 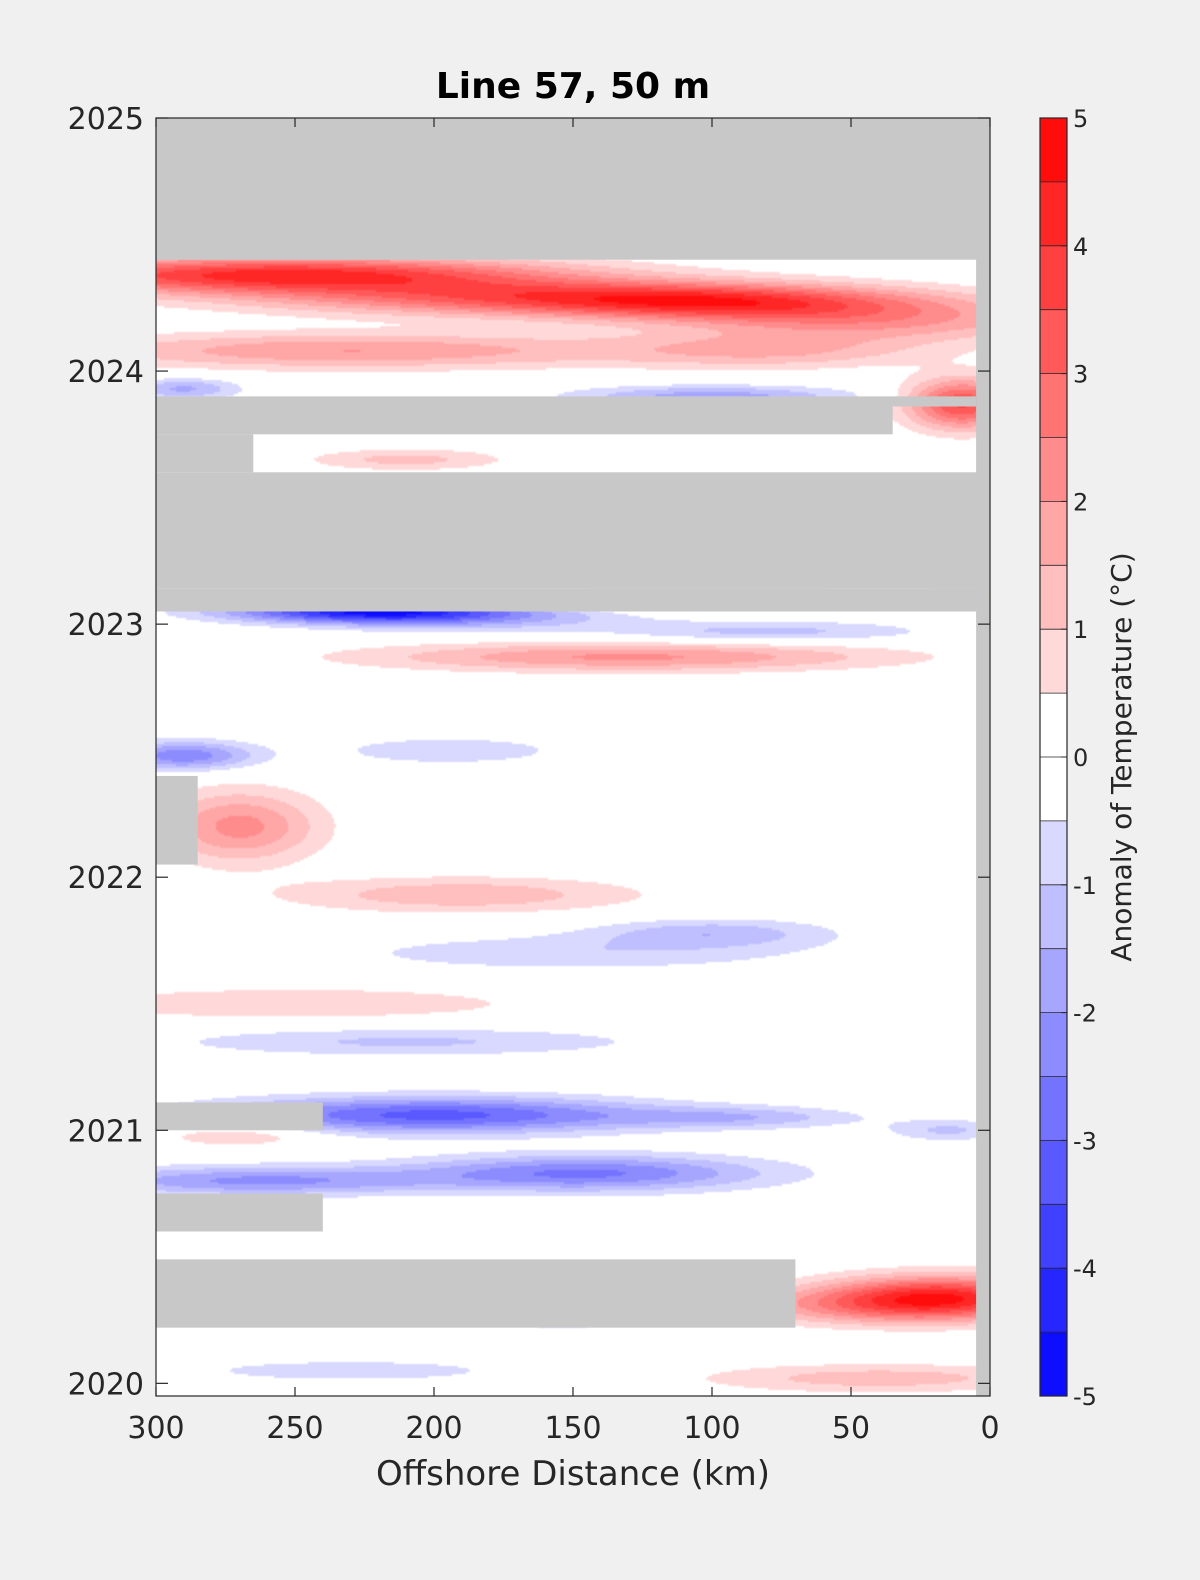 I want to click on y-tick-label: 2021, so click(x=106, y=1131).